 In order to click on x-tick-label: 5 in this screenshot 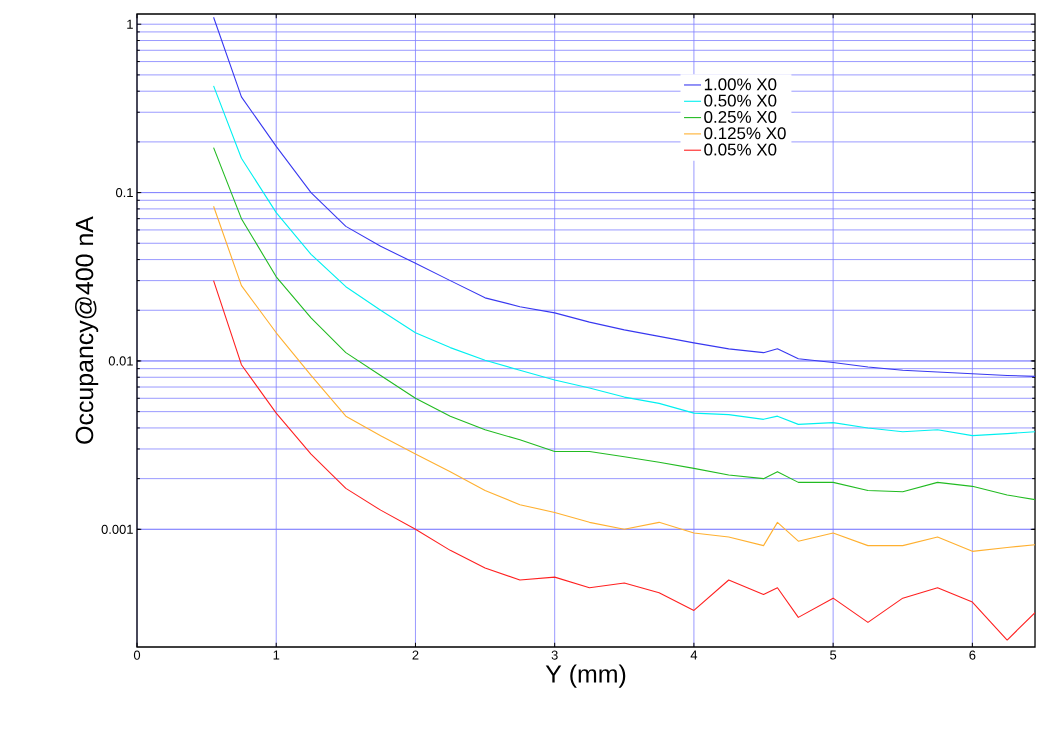, I will do `click(833, 655)`.